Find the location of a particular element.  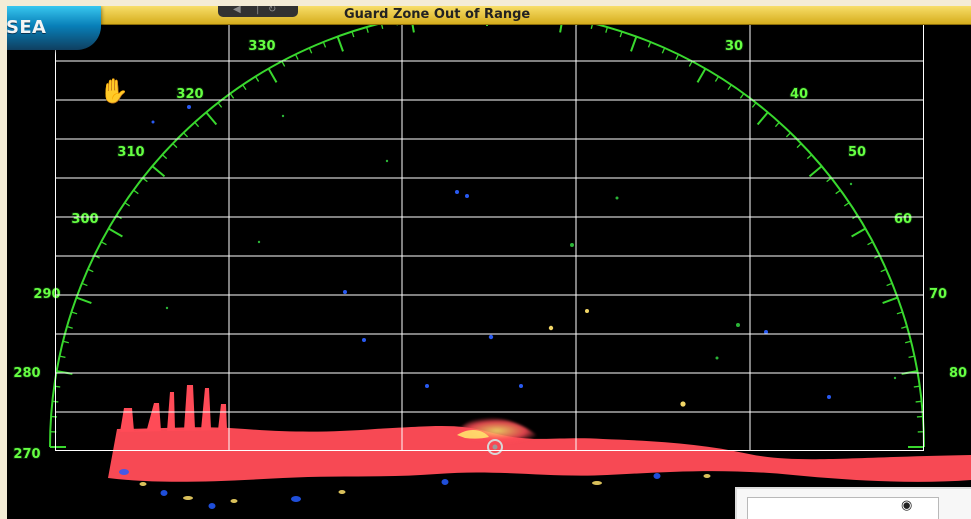

back-icon: ◀ is located at coordinates (237, 10).